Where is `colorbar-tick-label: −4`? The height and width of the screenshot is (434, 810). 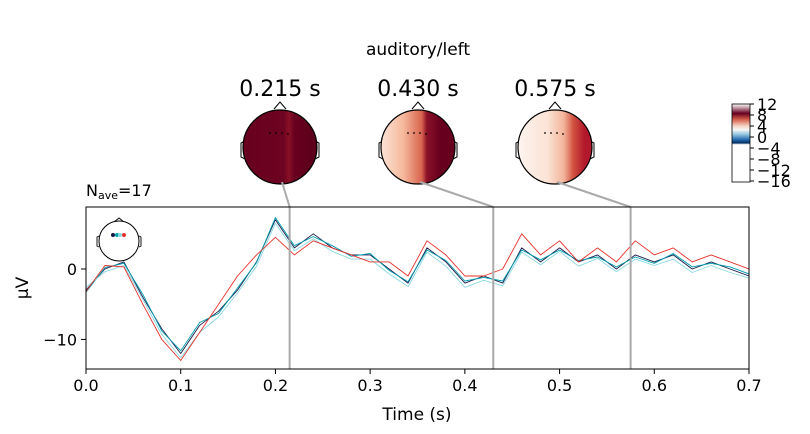
colorbar-tick-label: −4 is located at coordinates (769, 148).